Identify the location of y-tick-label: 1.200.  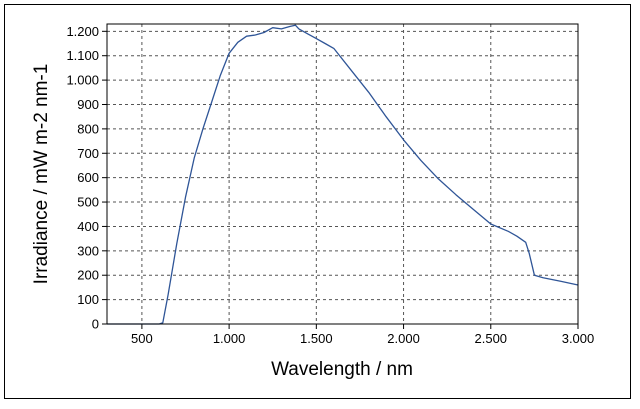
(82, 31).